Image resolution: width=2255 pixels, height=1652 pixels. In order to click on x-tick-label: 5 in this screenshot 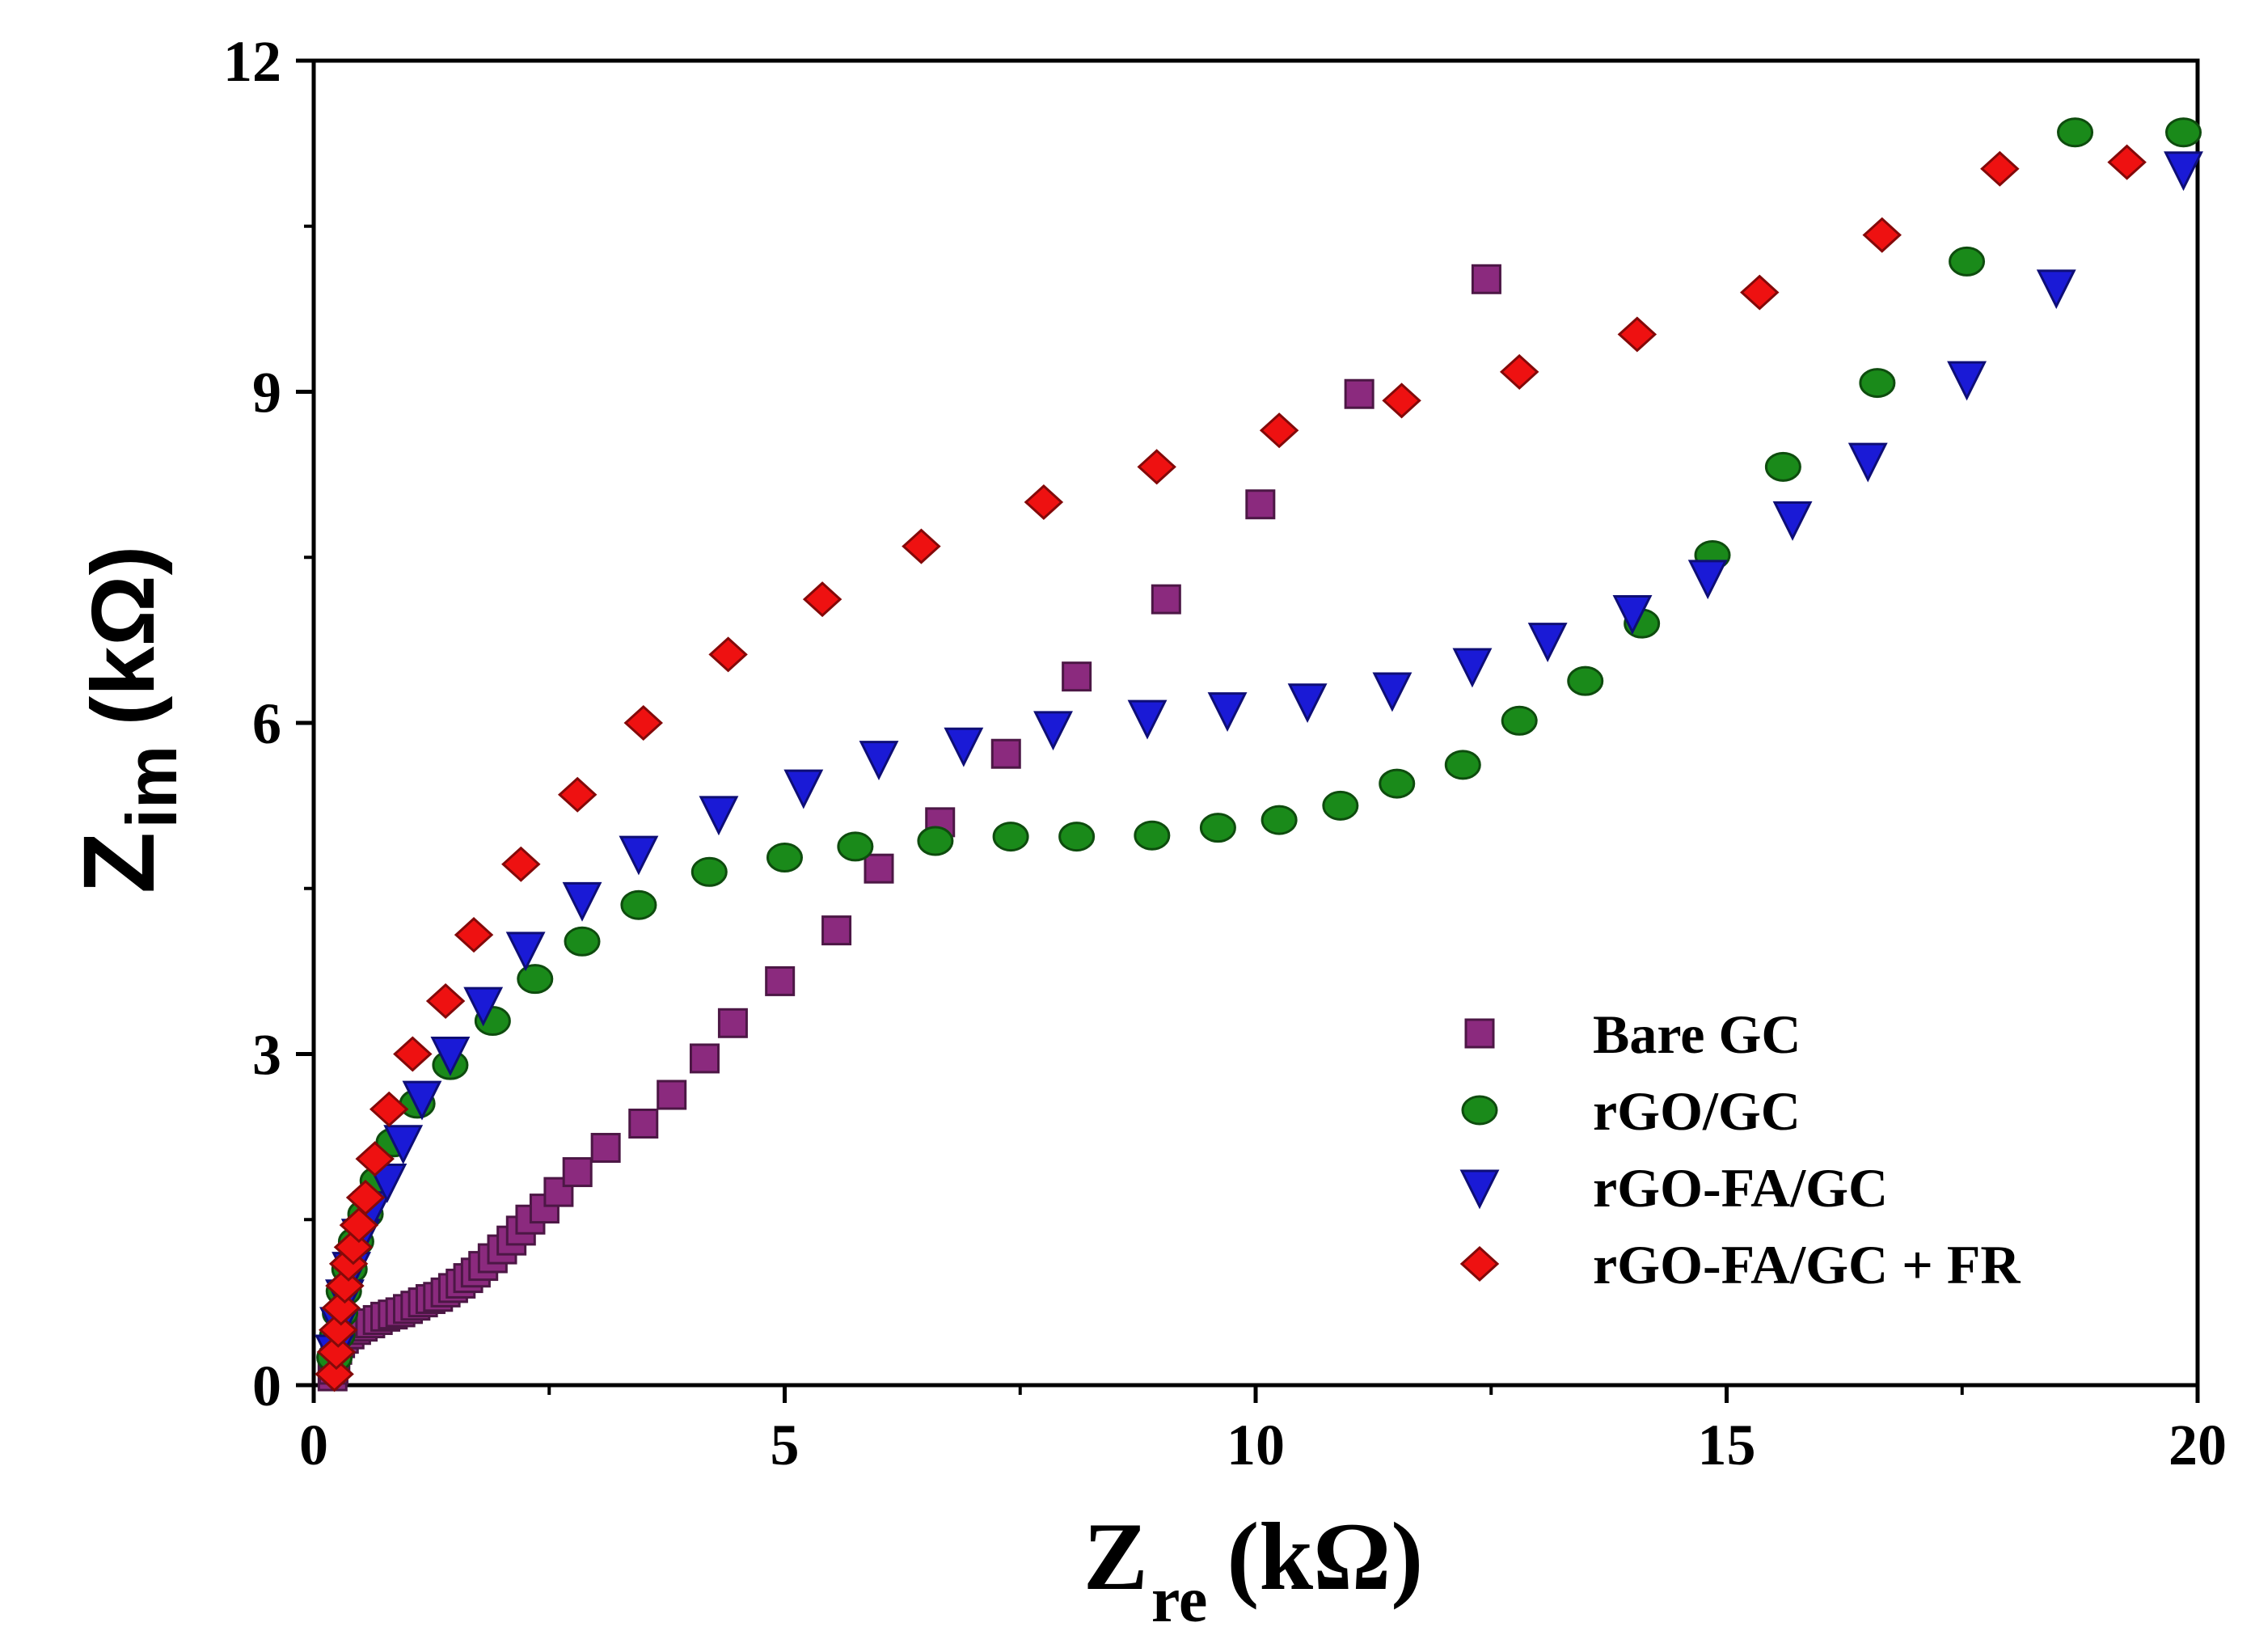, I will do `click(785, 1445)`.